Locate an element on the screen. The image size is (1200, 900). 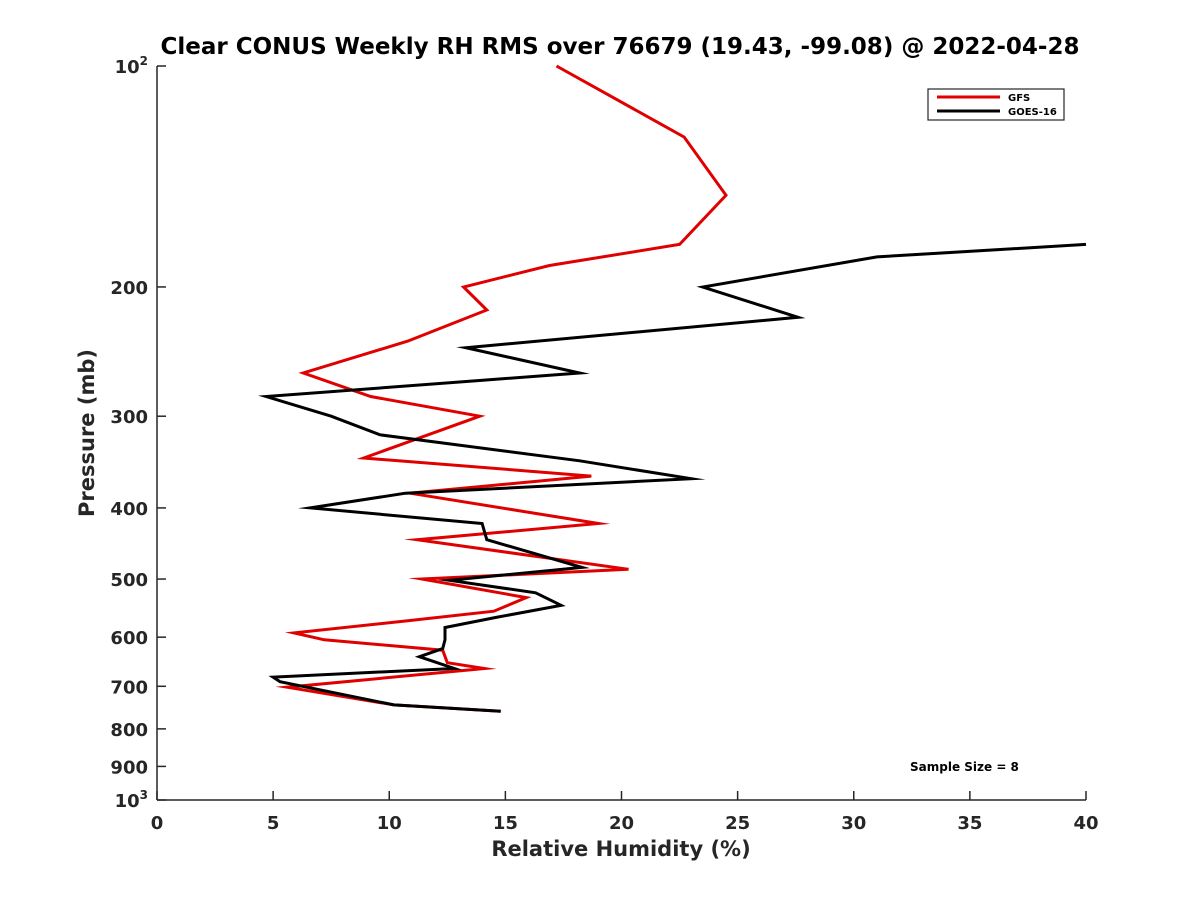
y-tick-label: 800 is located at coordinates (129, 730).